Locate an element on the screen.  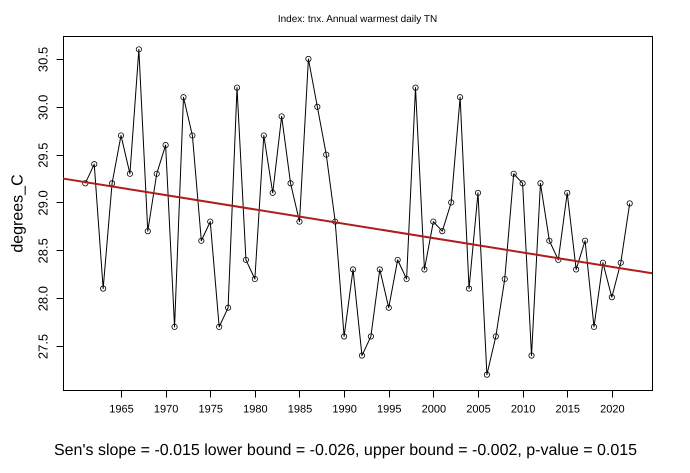
x-tick-label: 1965 is located at coordinates (121, 410).